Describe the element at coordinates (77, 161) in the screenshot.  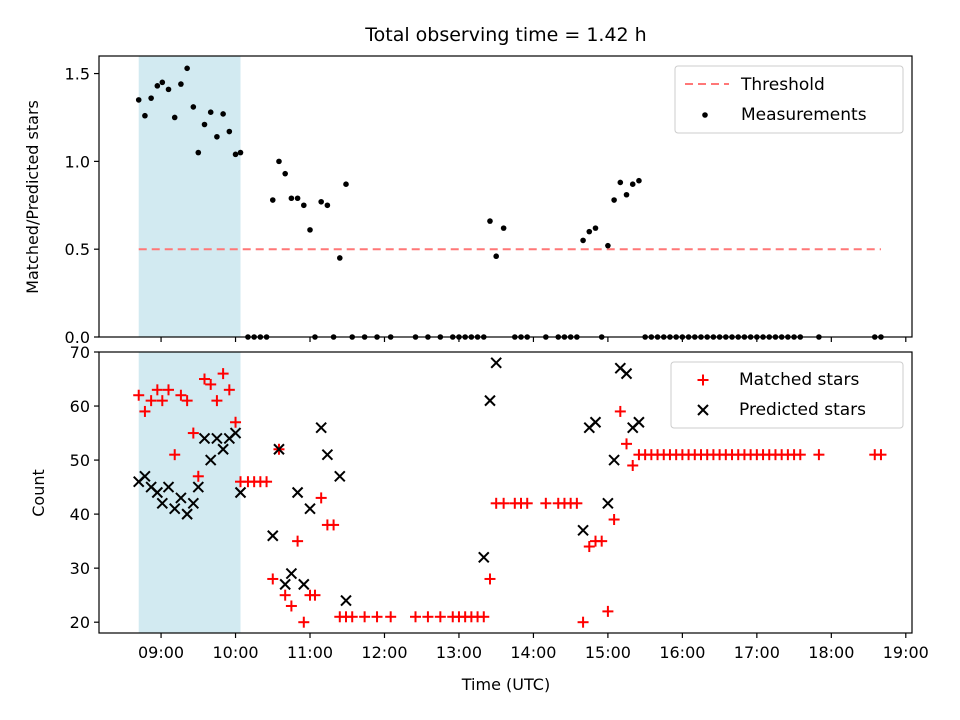
I see `y-tick-label: 1.0` at that location.